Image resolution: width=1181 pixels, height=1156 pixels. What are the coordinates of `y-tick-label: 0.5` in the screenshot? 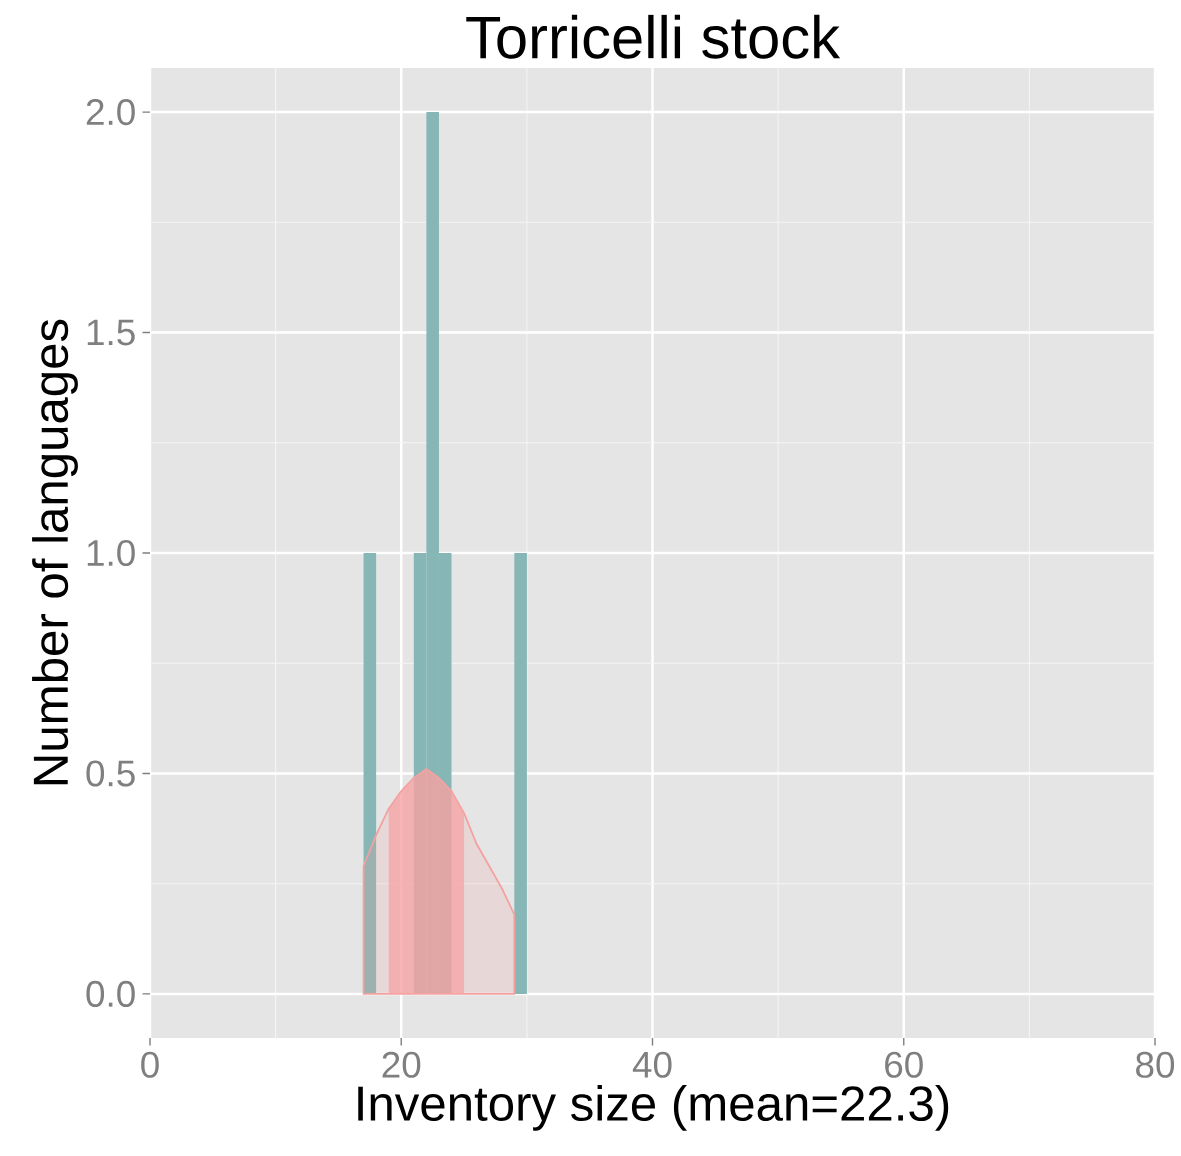 It's located at (110, 773).